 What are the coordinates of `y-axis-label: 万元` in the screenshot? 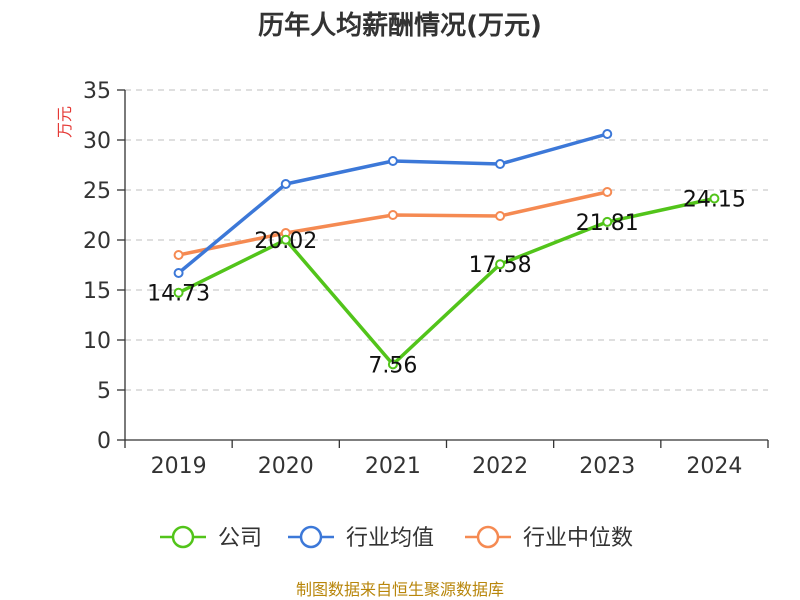 It's located at (64, 122).